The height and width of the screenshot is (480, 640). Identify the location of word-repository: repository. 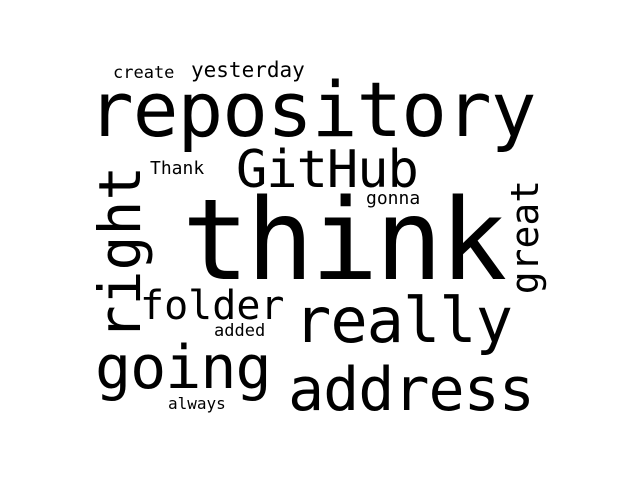
(312, 109).